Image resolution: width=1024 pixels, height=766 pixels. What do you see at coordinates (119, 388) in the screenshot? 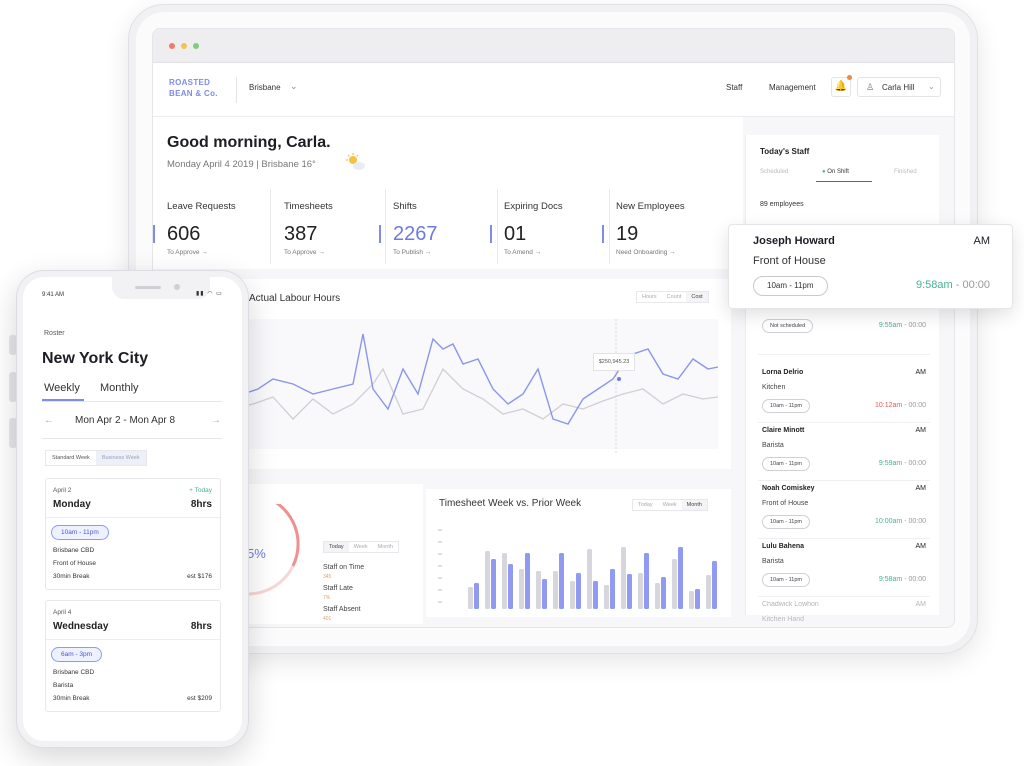
I see `tab-monthly: Monthly` at bounding box center [119, 388].